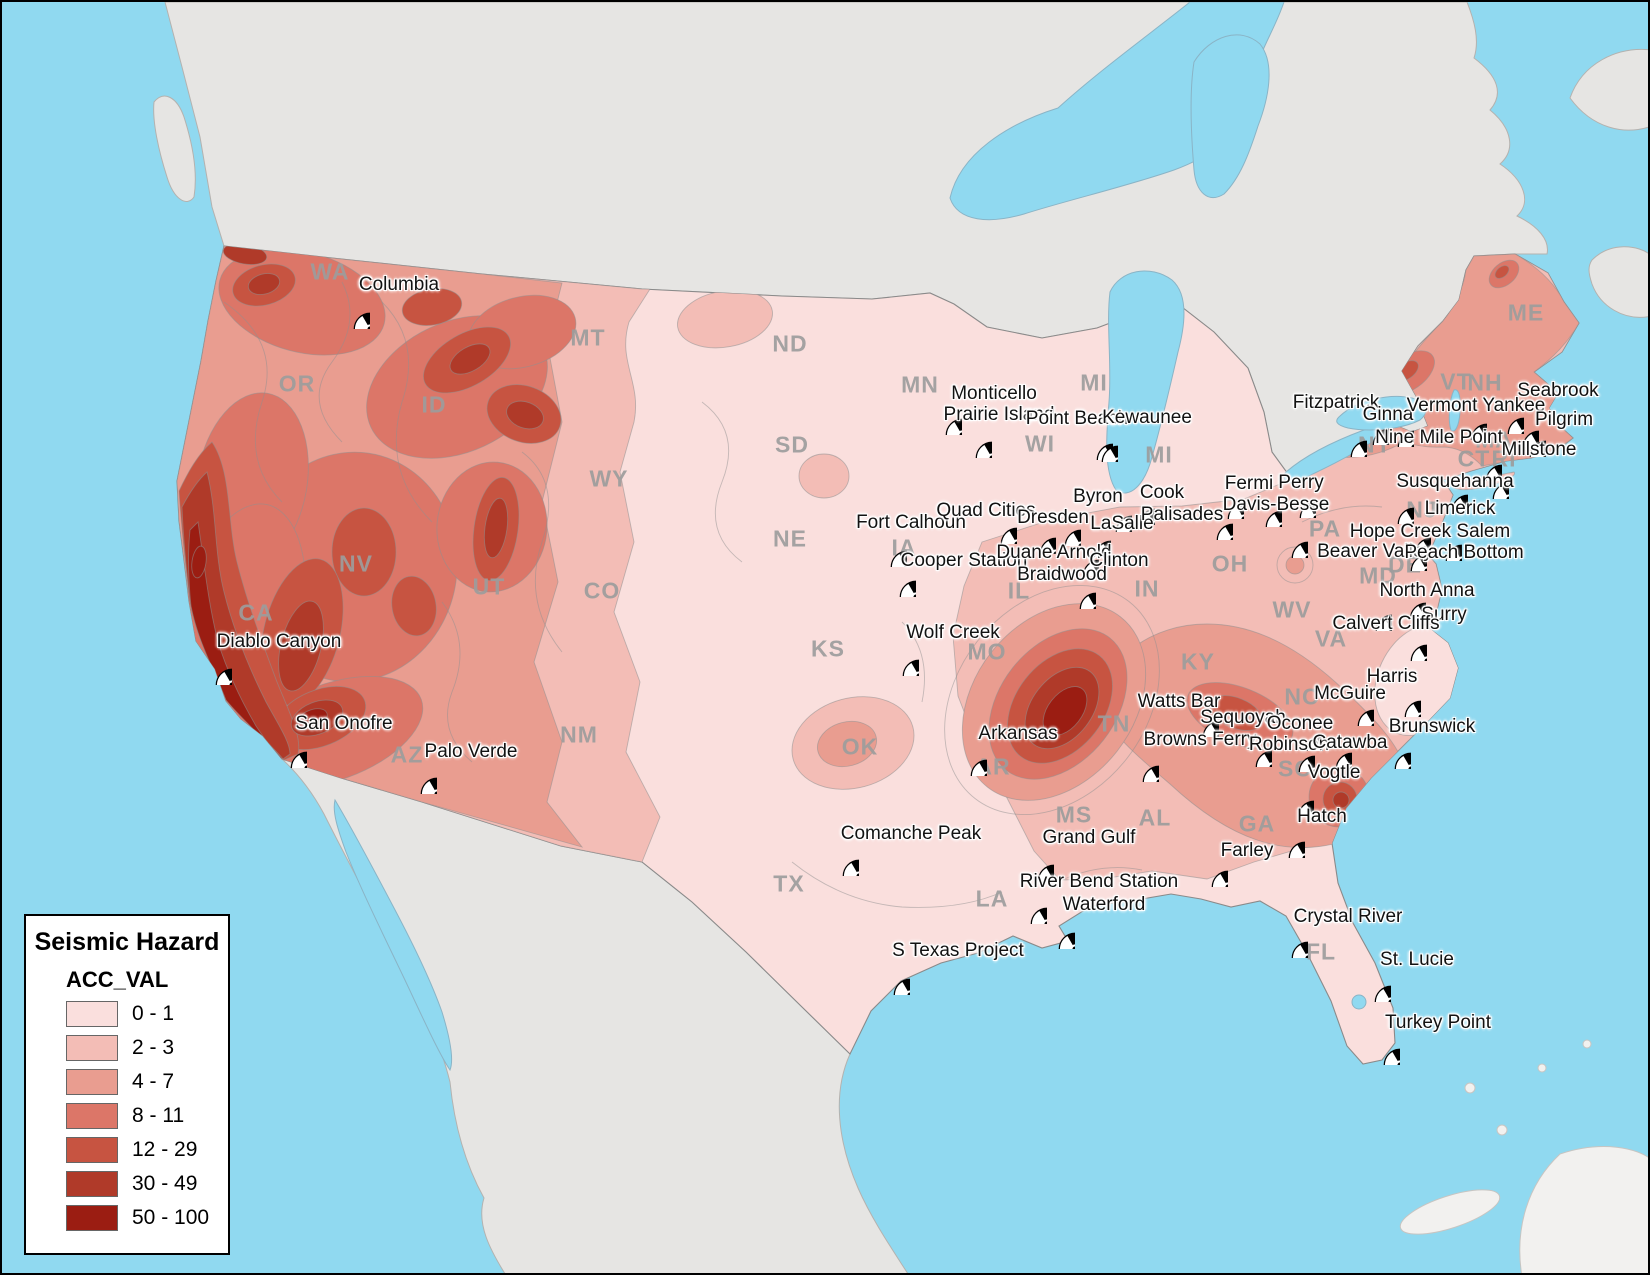  I want to click on radiation-icon-wolf-creek, so click(902, 659).